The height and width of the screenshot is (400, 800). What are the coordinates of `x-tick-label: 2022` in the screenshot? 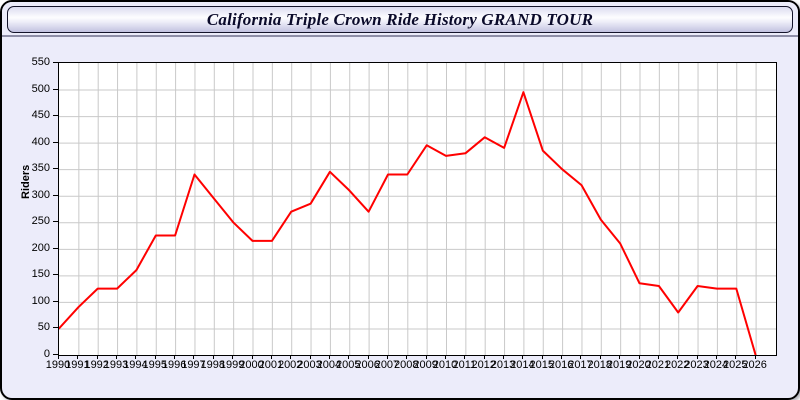 It's located at (677, 365).